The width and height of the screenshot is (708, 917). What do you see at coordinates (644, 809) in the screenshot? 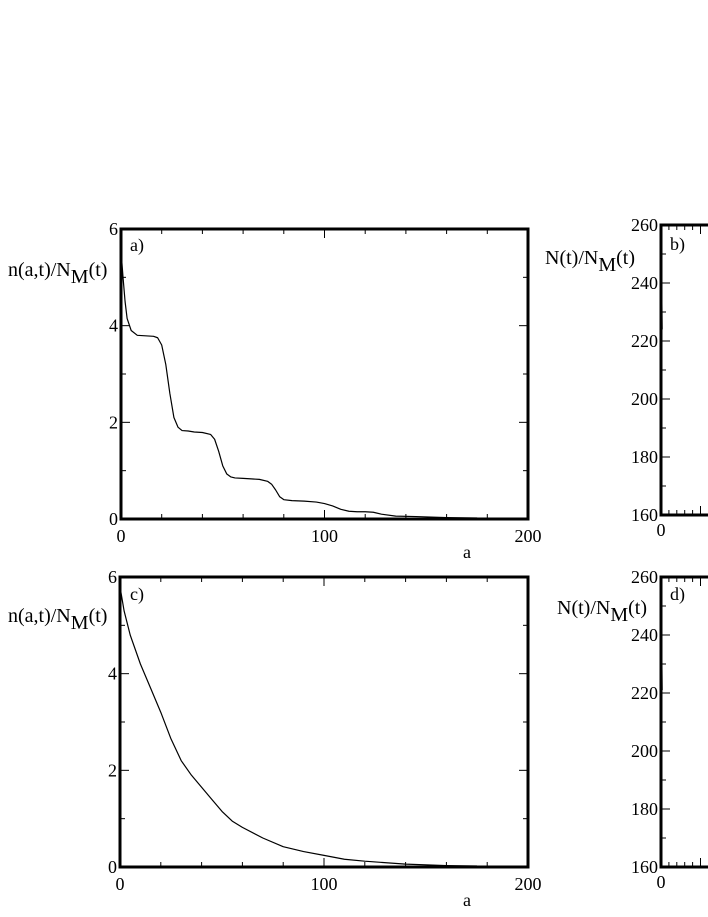
I see `panel-d-ytick-label: 180` at bounding box center [644, 809].